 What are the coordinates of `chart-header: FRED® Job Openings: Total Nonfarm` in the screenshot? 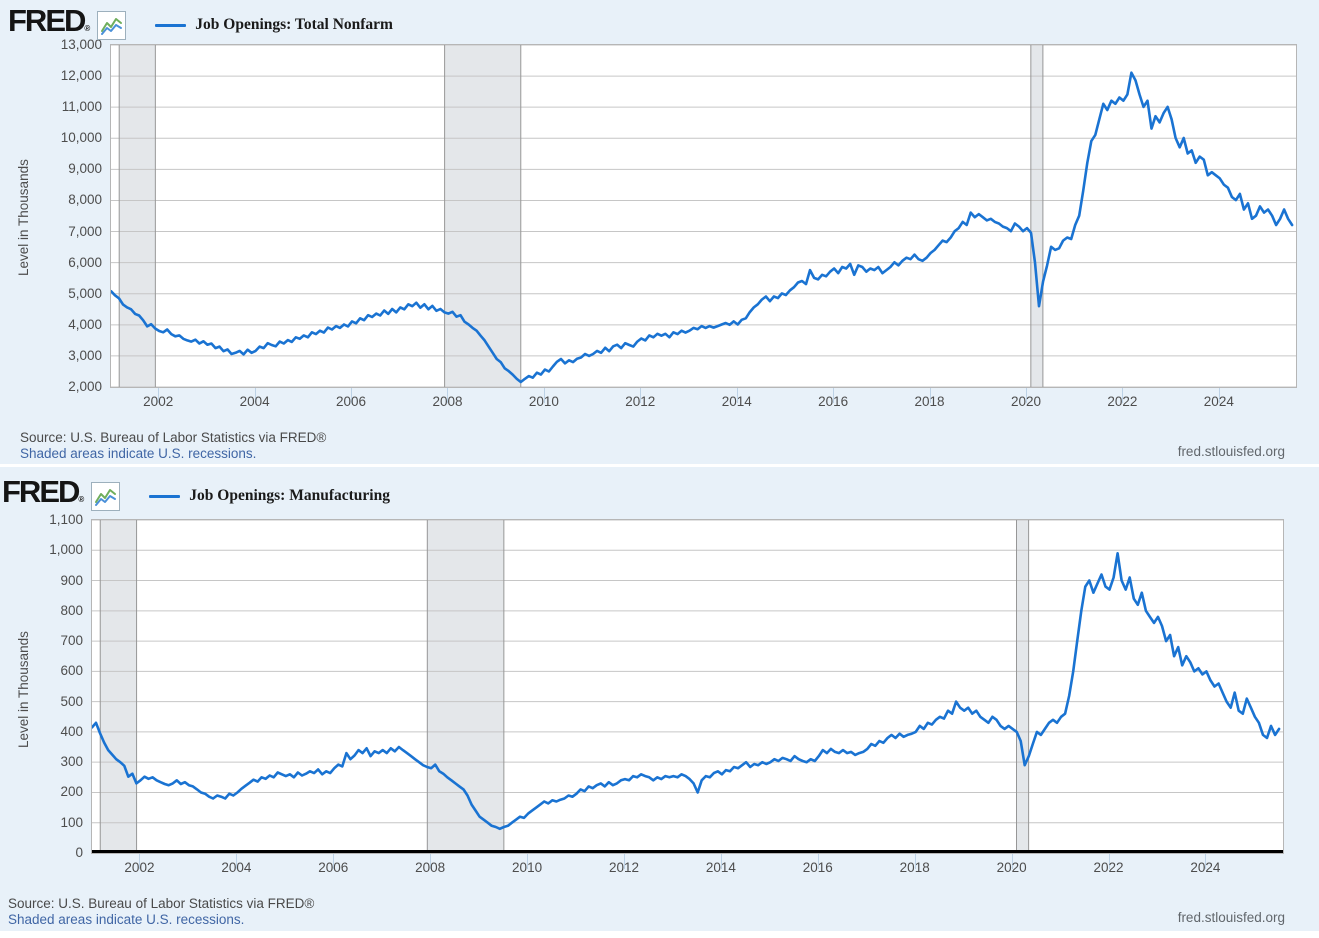 It's located at (200, 24).